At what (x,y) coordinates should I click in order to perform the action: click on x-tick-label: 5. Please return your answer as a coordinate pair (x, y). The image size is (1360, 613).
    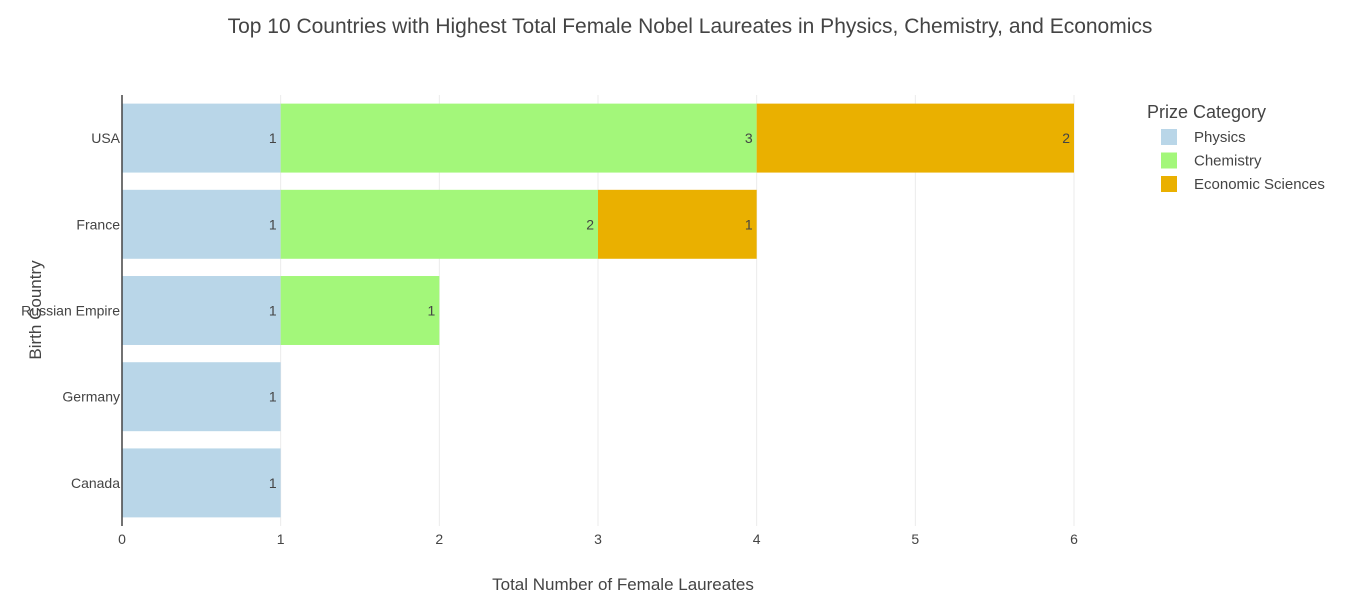
    Looking at the image, I should click on (915, 539).